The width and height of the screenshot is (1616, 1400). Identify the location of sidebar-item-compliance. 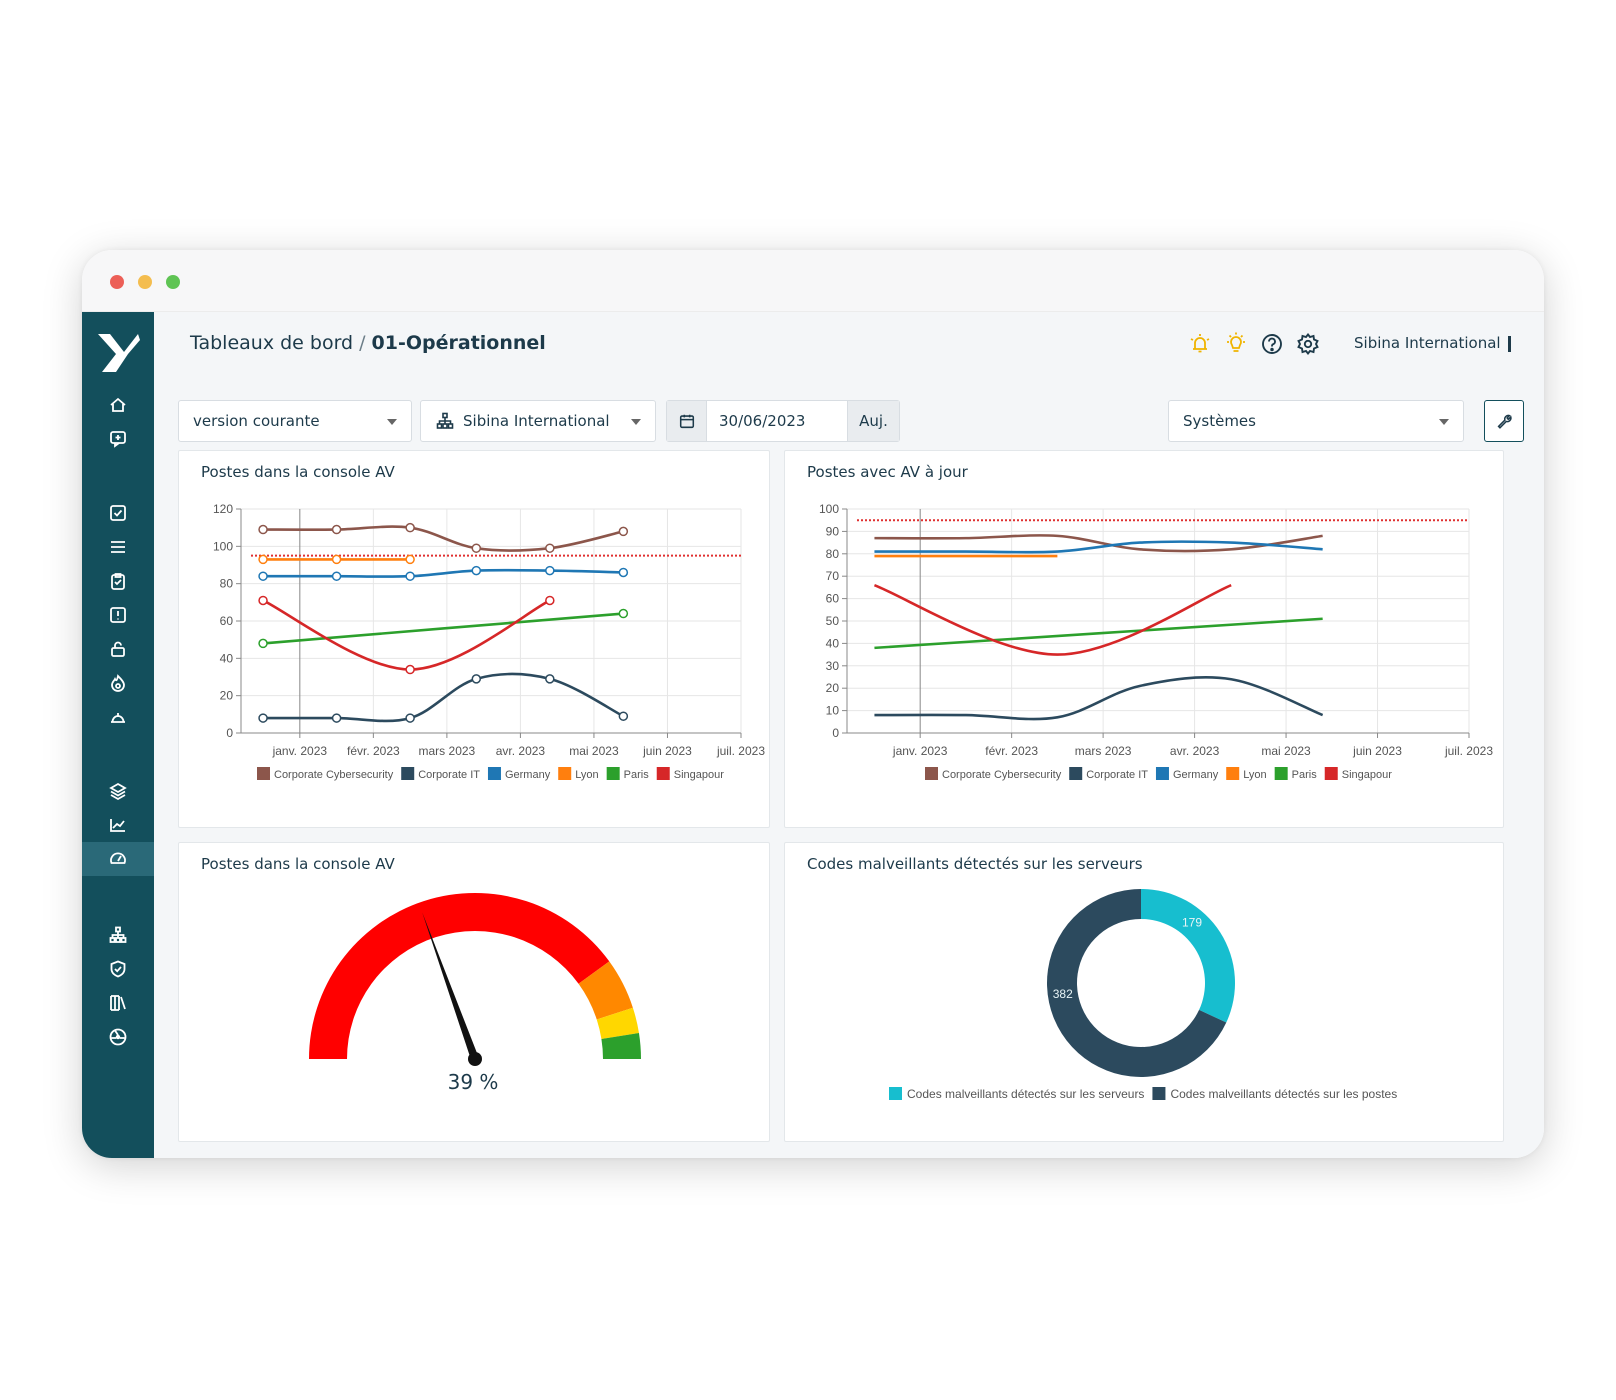
(118, 969).